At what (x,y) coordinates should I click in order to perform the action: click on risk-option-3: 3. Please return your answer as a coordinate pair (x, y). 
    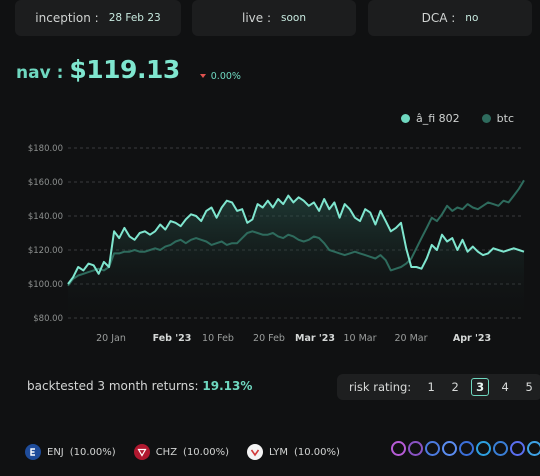
    Looking at the image, I should click on (480, 387).